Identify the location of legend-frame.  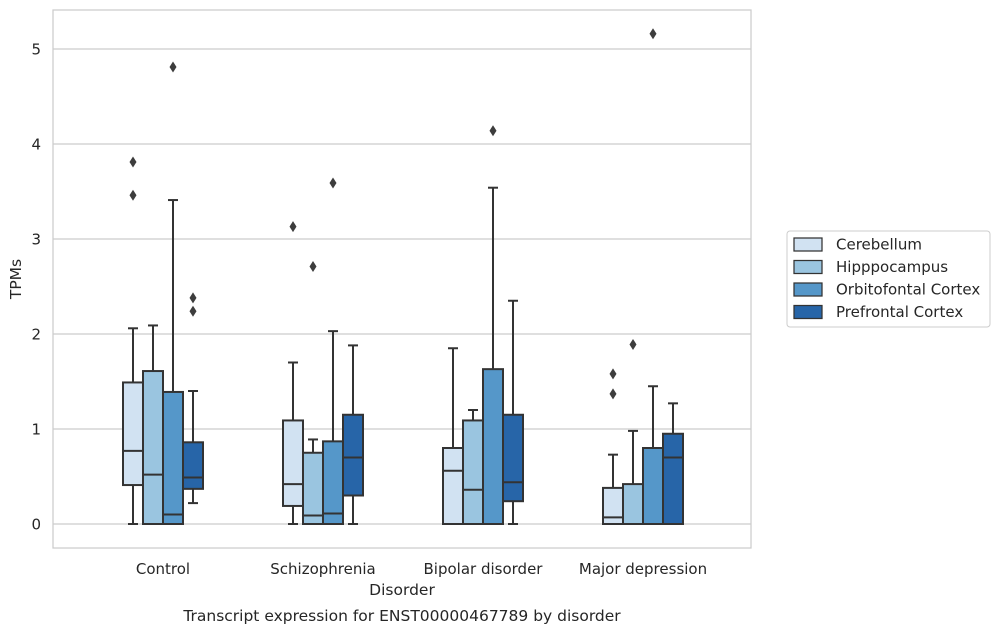
(888, 279).